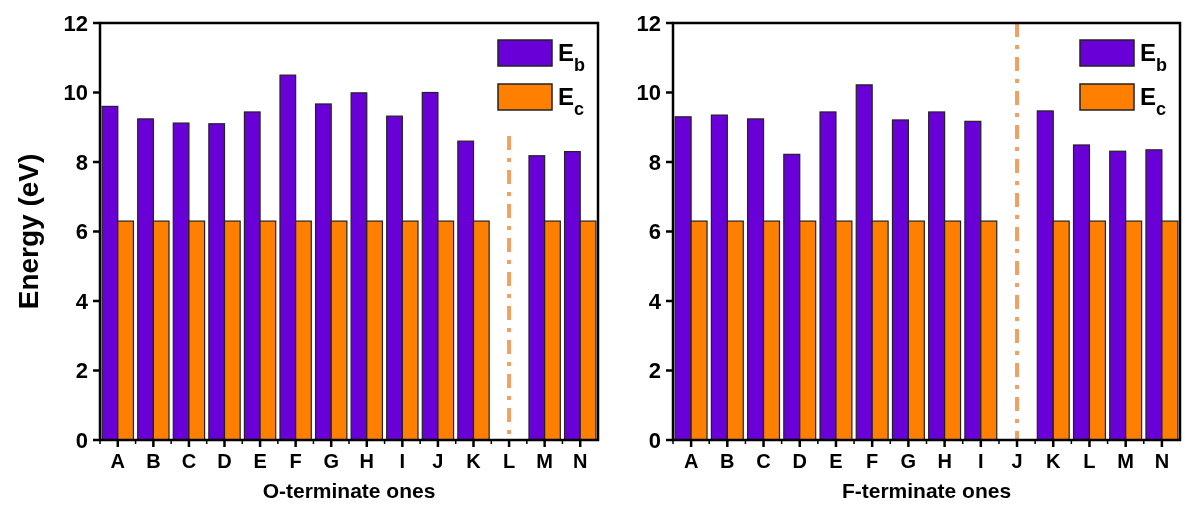 The width and height of the screenshot is (1185, 516). I want to click on y-axis-title: Energy (eV), so click(28, 231).